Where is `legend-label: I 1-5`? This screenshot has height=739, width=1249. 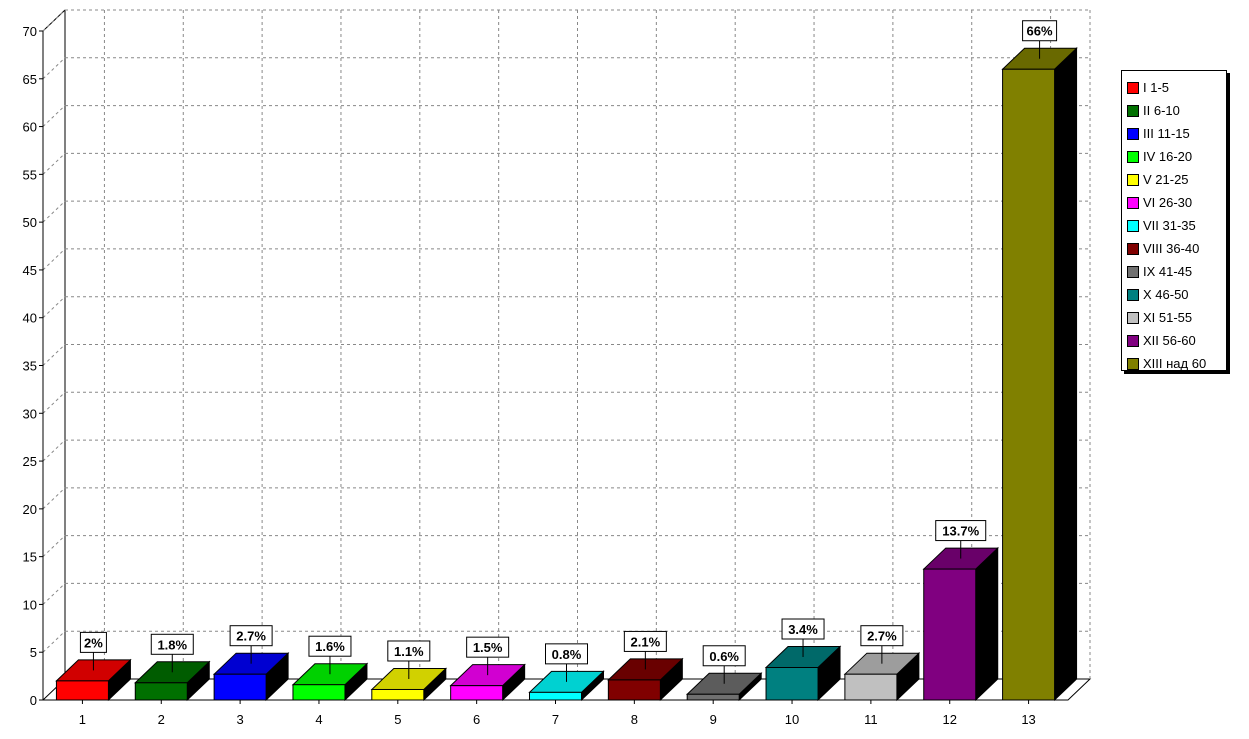 legend-label: I 1-5 is located at coordinates (1156, 87).